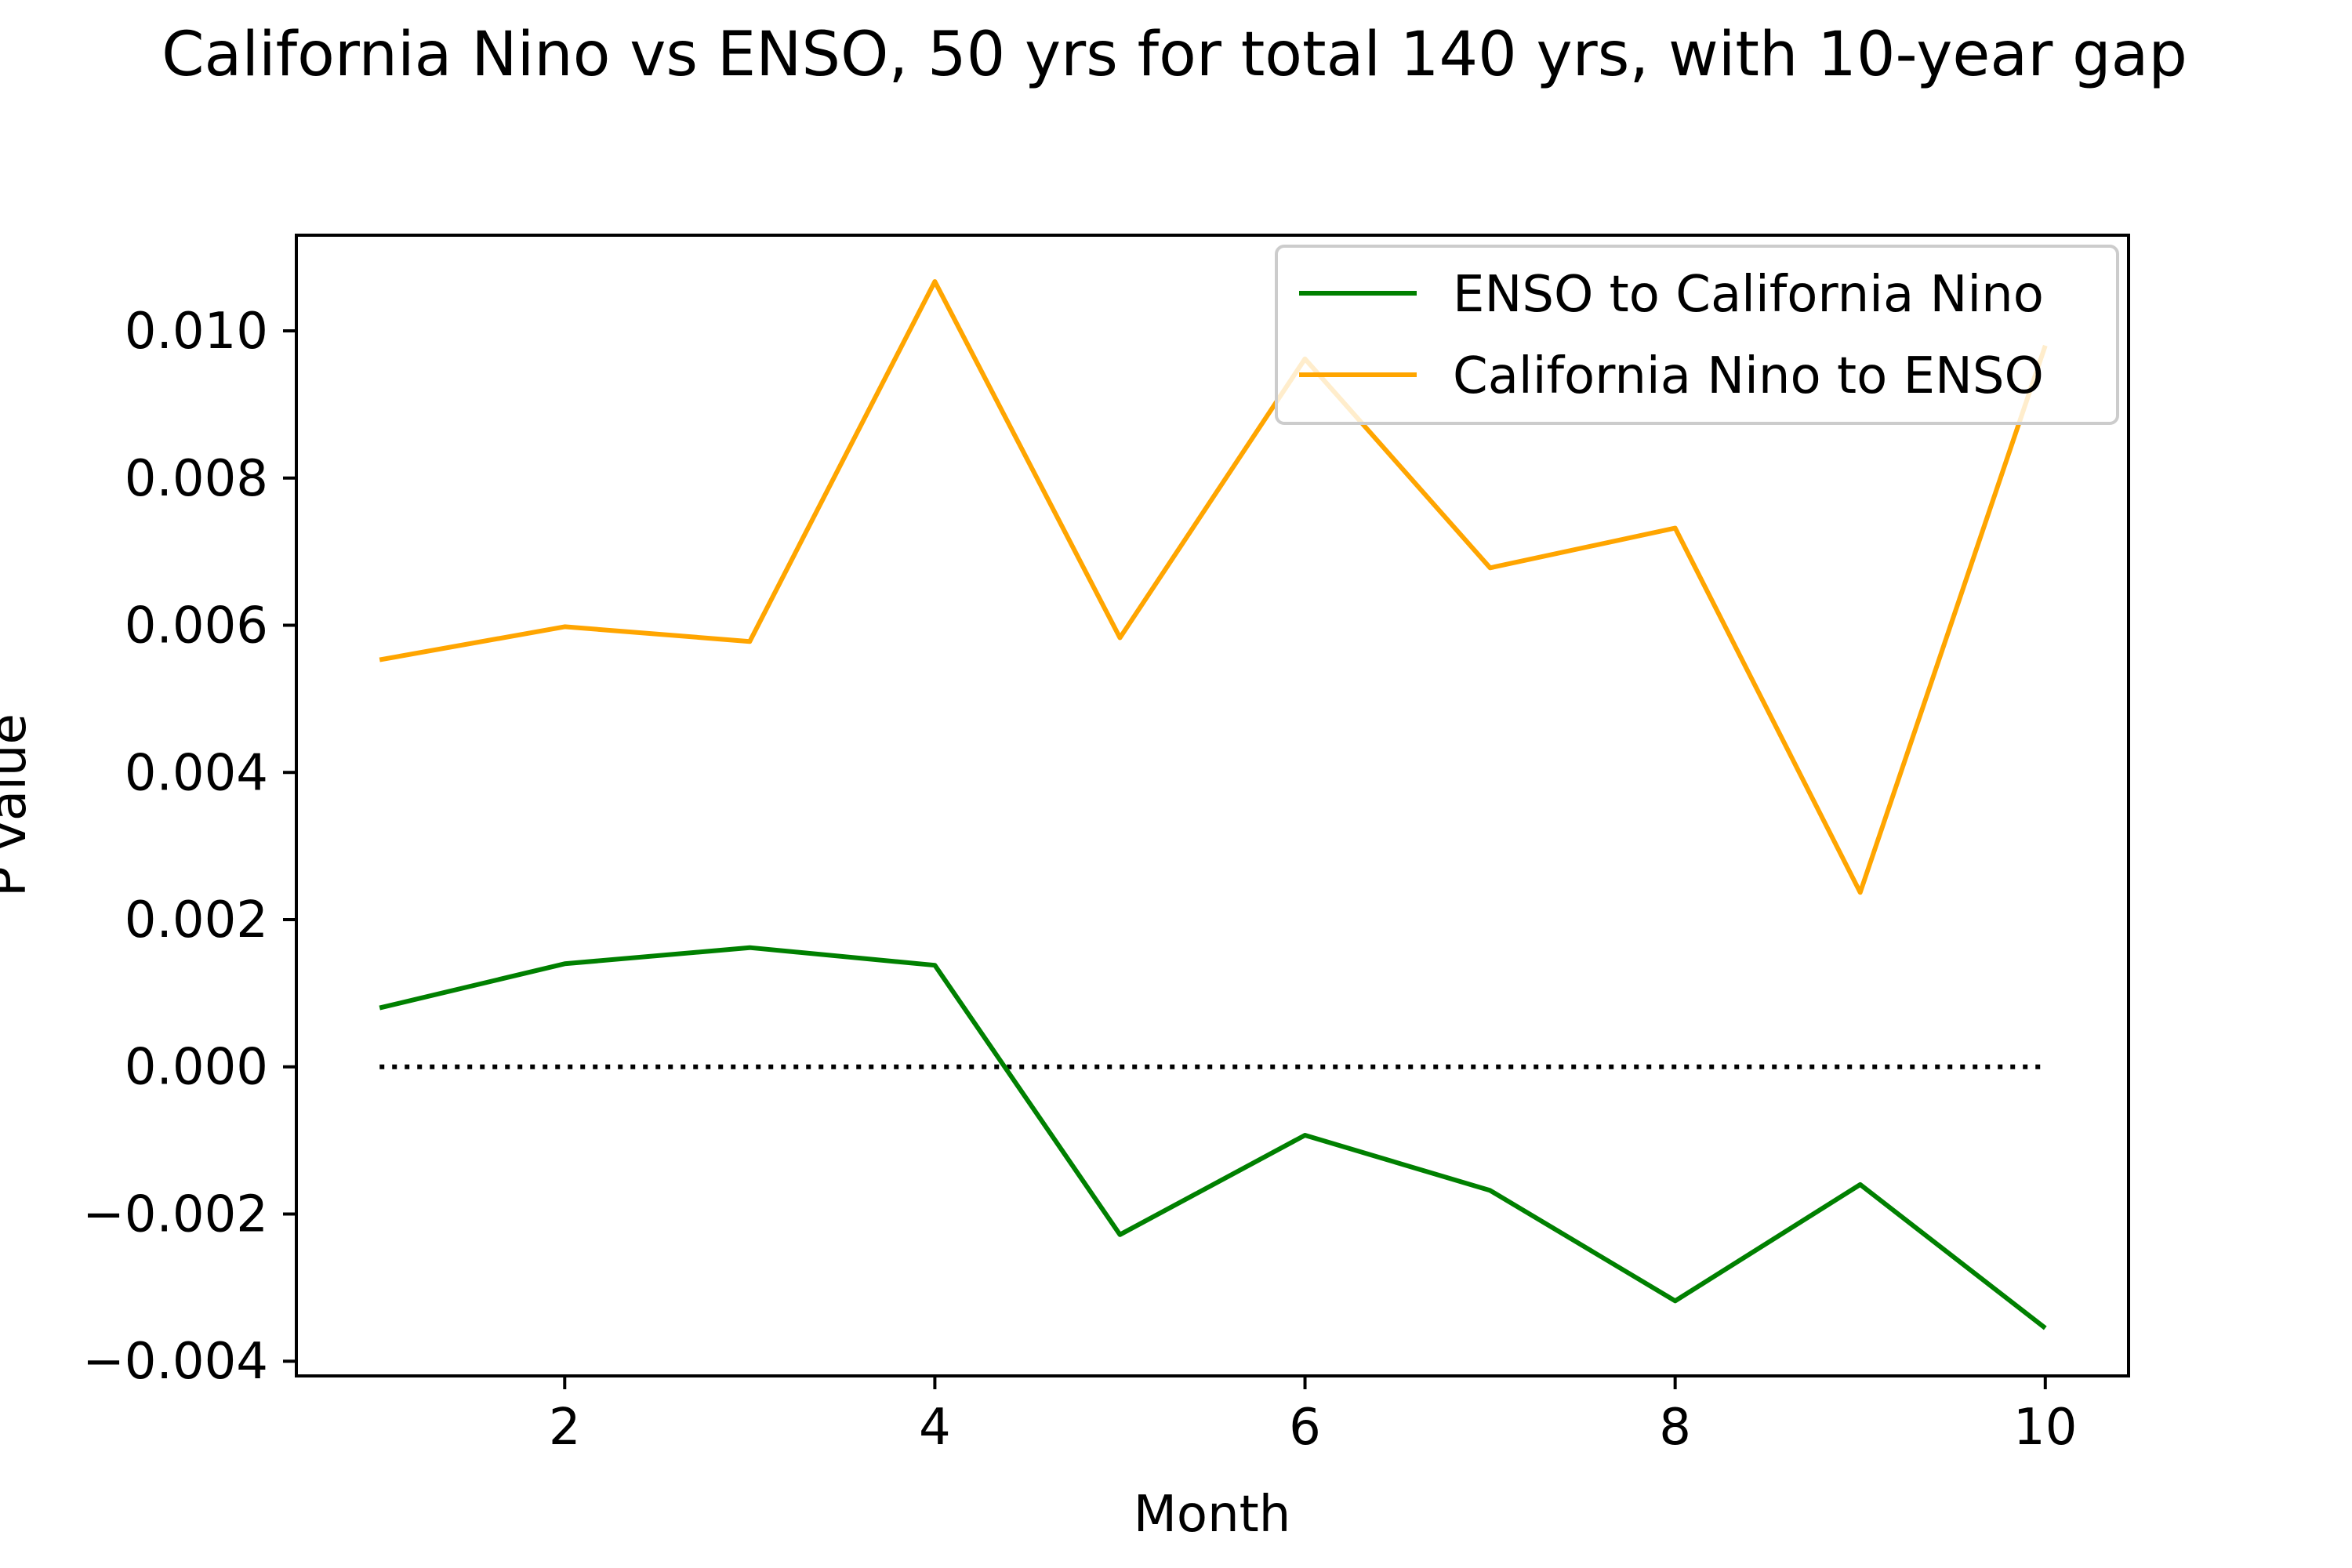 This screenshot has width=2352, height=1568. What do you see at coordinates (196, 773) in the screenshot?
I see `y-tick-label: 0.004` at bounding box center [196, 773].